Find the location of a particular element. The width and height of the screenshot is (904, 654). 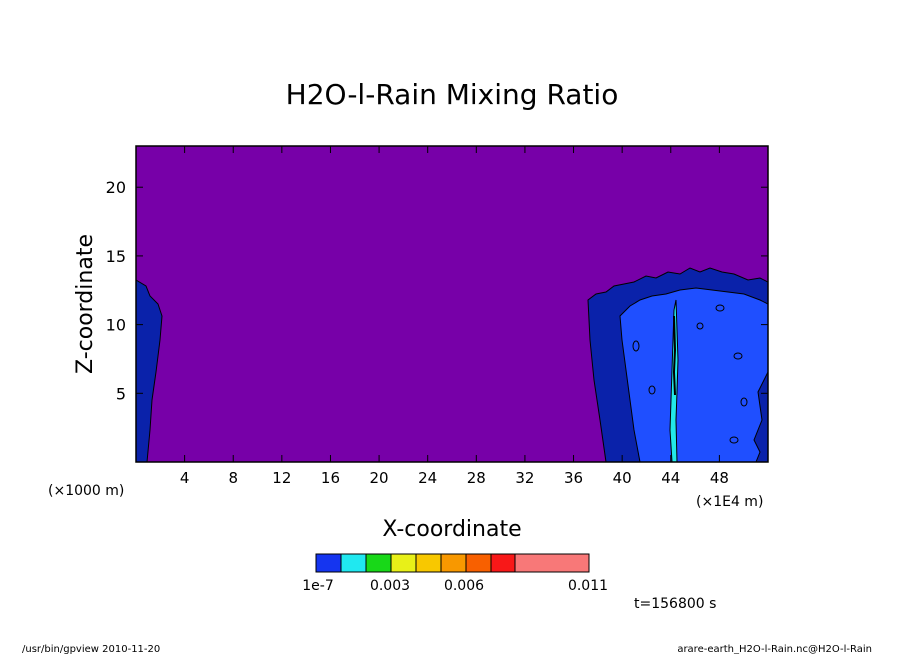

colorbar-label-3: 0.006 is located at coordinates (464, 586).